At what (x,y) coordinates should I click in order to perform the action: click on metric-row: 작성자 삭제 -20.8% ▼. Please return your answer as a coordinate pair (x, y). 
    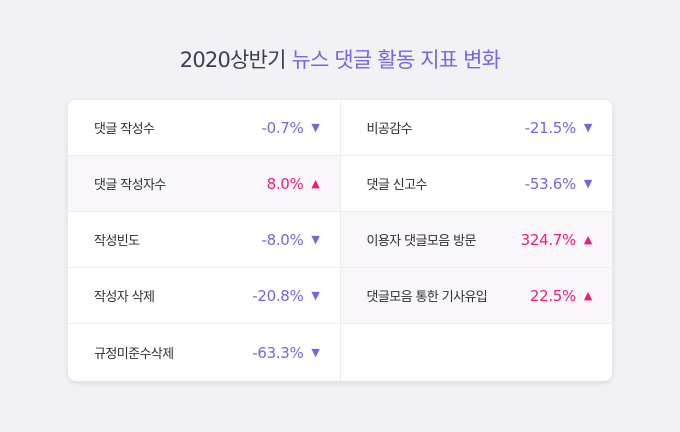
    Looking at the image, I should click on (204, 296).